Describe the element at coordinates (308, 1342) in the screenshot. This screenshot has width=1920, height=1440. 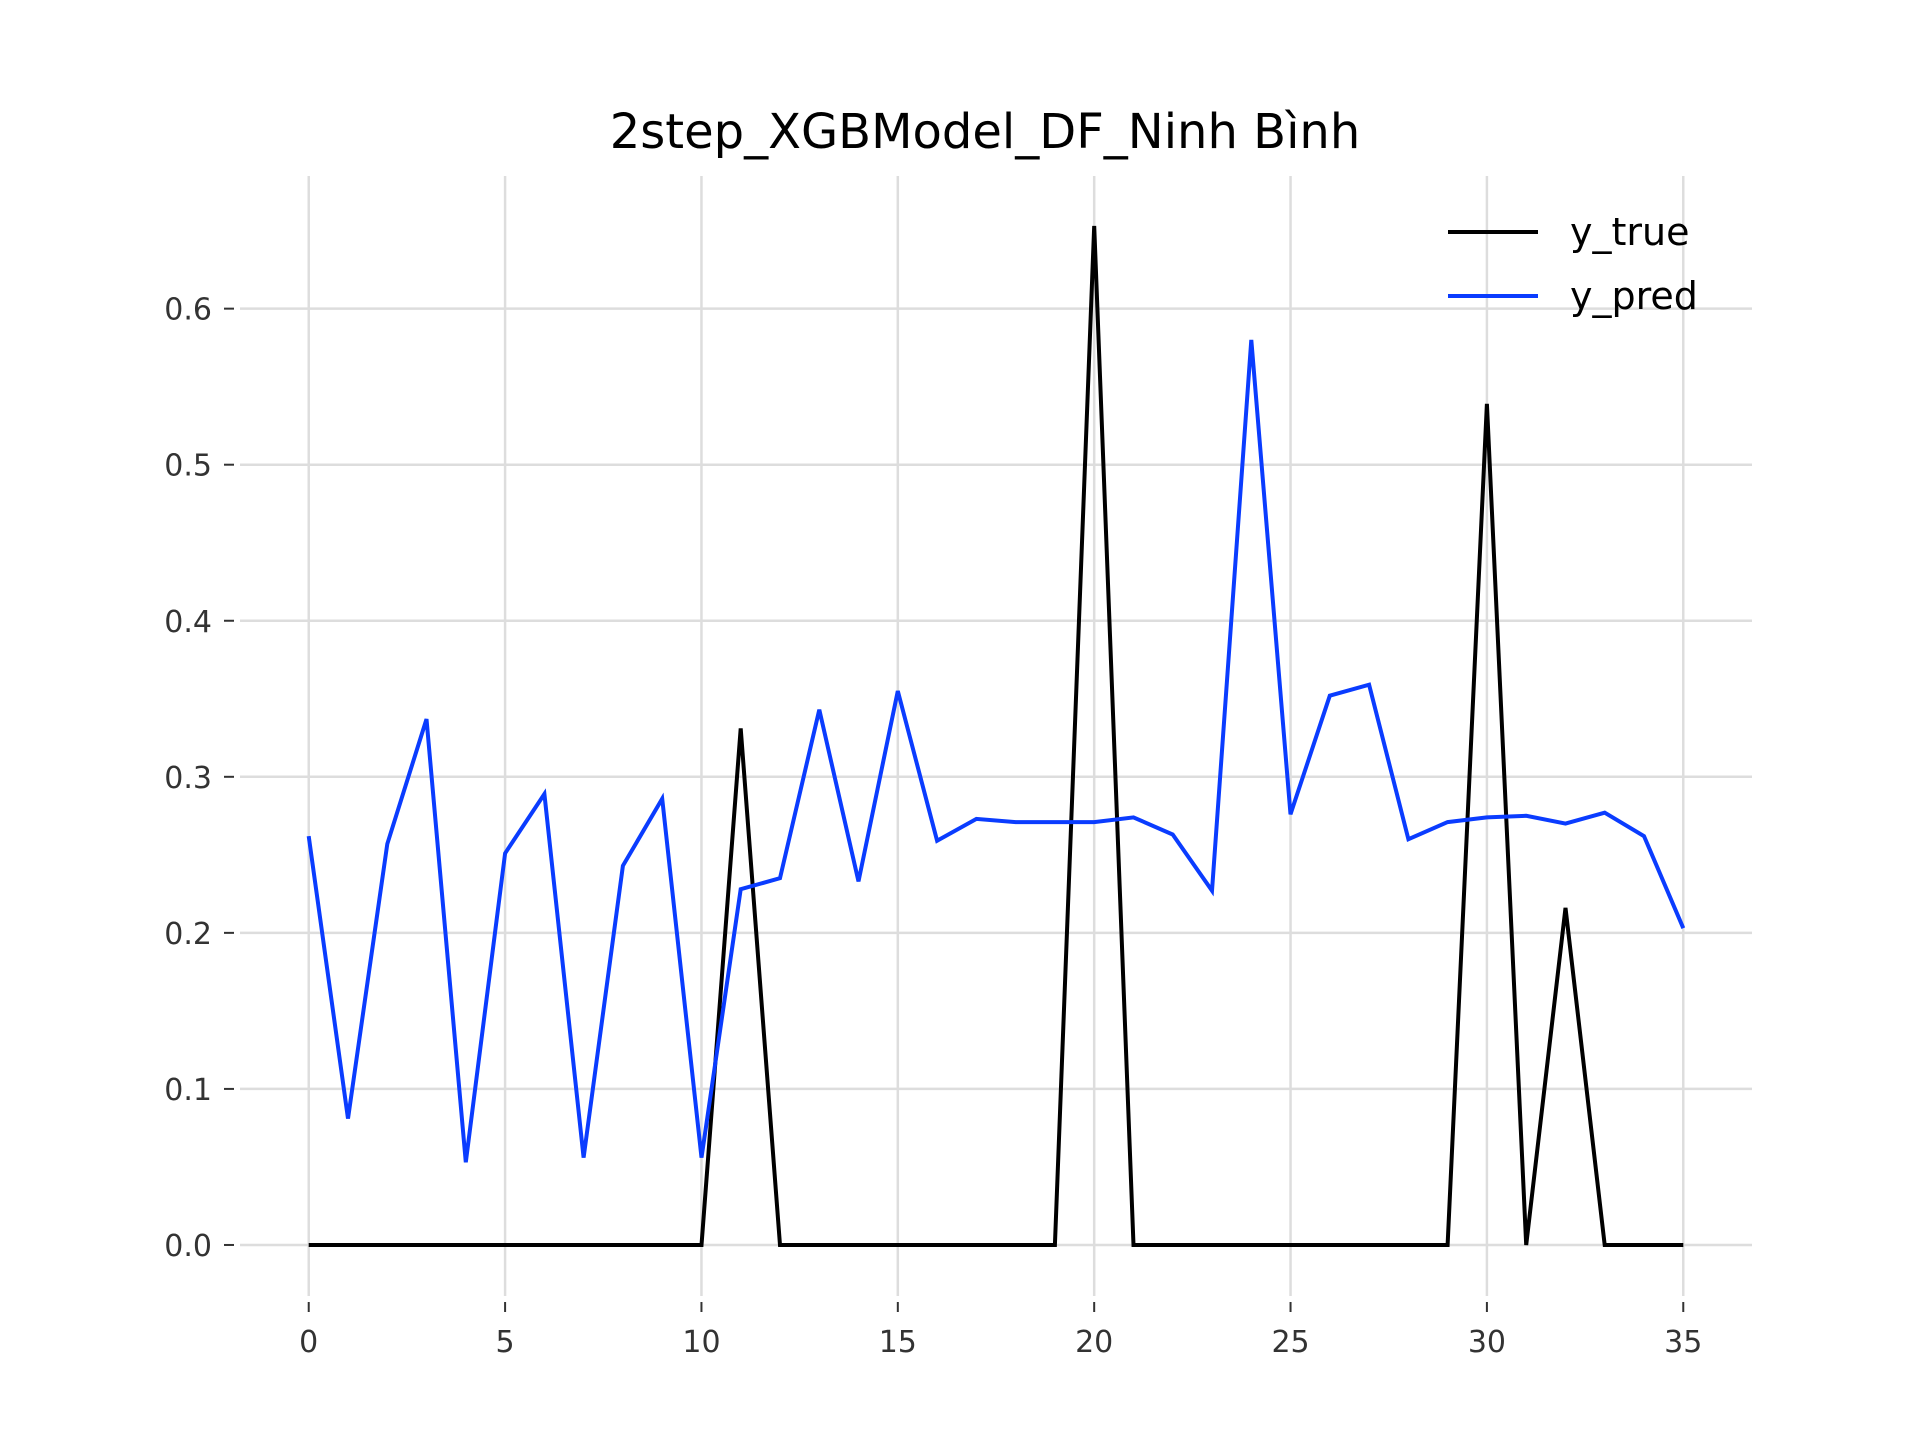
I see `x-tick-label: 0` at that location.